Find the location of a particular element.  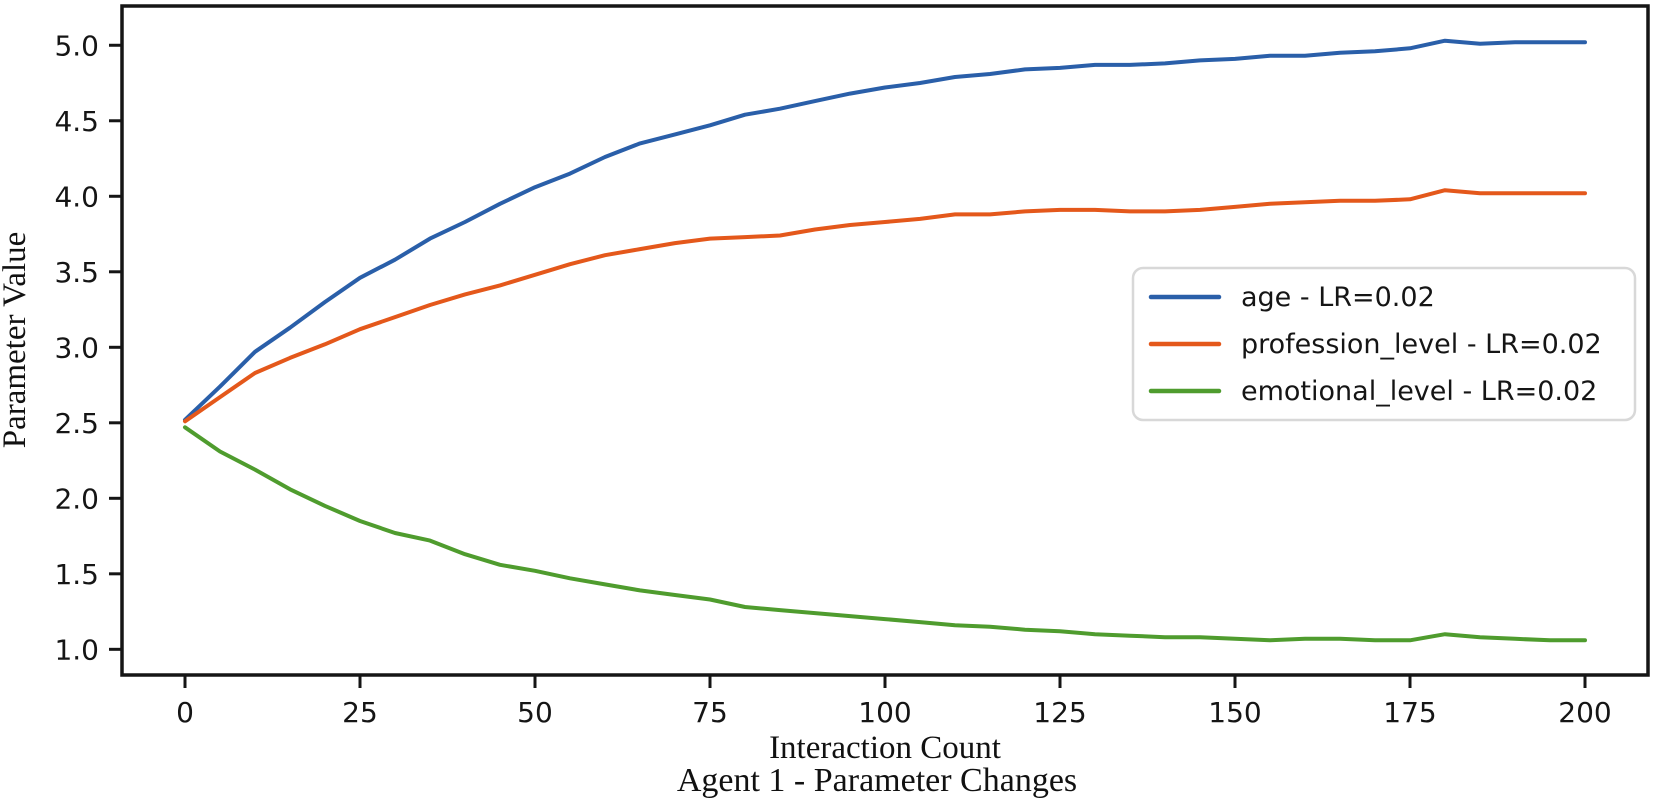

y-tick-label: 2.0 is located at coordinates (76, 498).